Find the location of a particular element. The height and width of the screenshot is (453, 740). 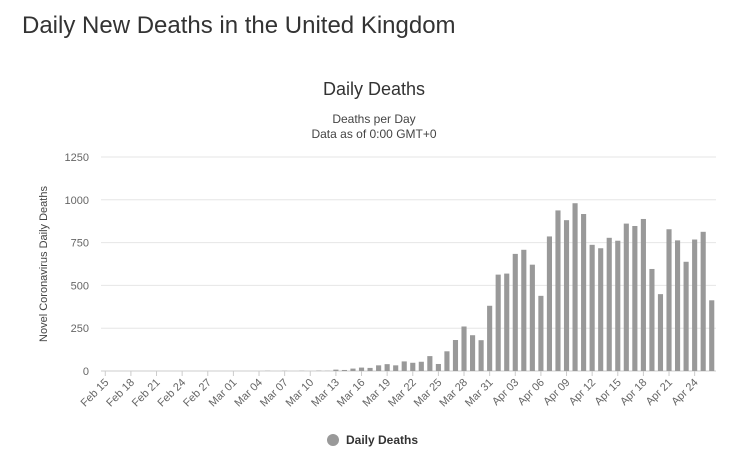

x-tick-label: Apr 18 is located at coordinates (633, 392).